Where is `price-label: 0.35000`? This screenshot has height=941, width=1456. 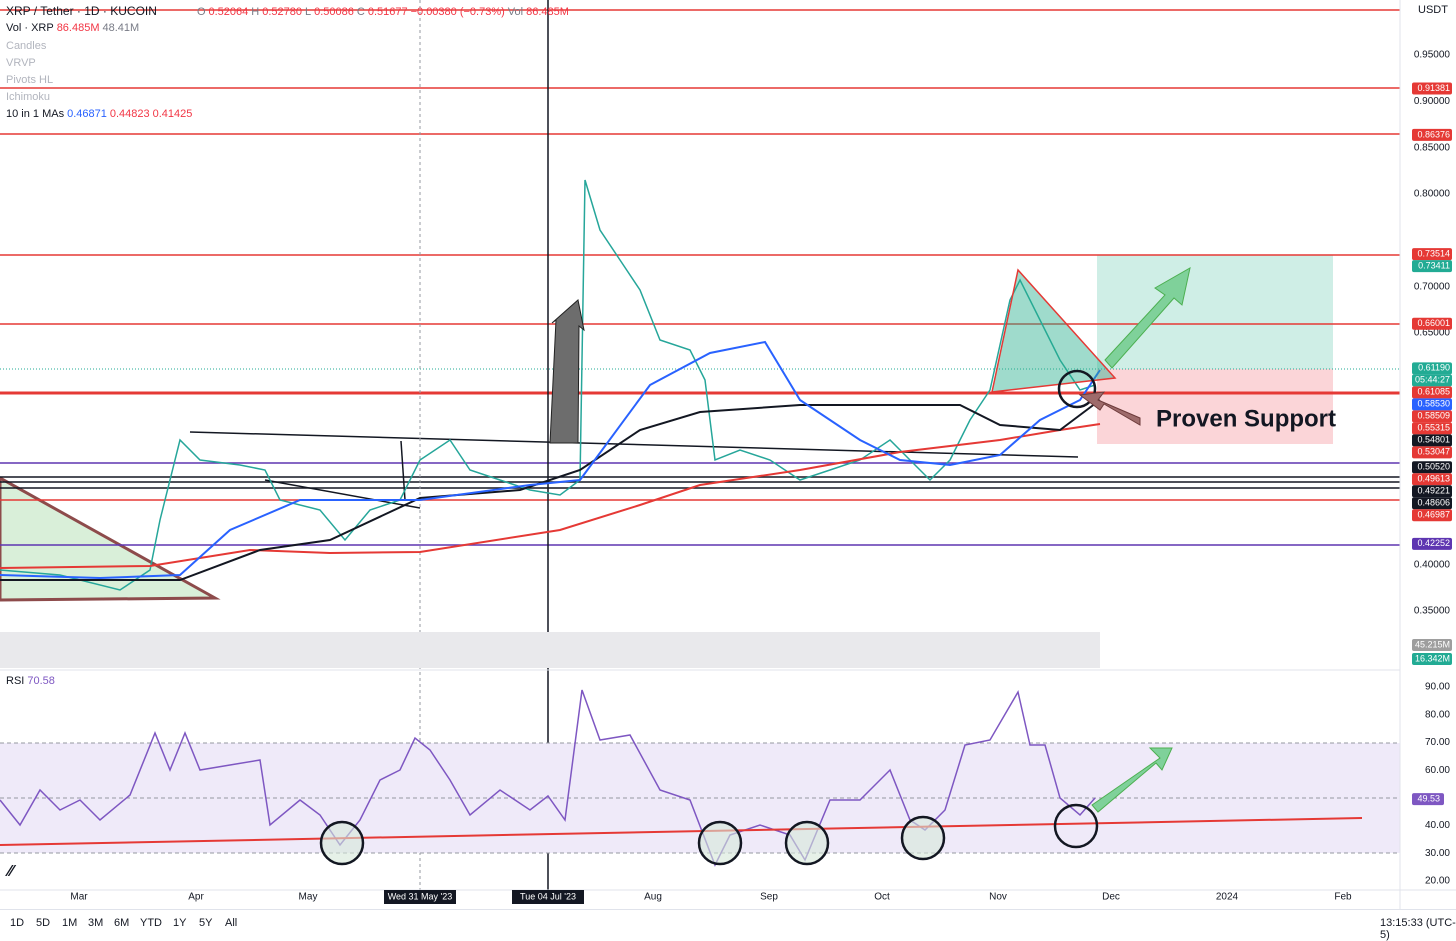 price-label: 0.35000 is located at coordinates (1432, 611).